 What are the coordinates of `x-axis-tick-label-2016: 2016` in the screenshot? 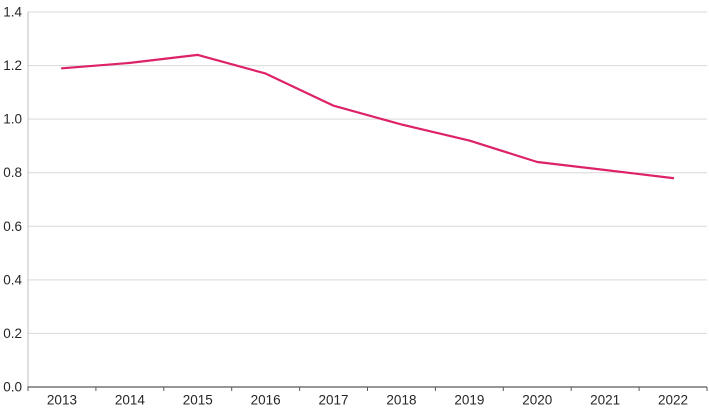 It's located at (266, 400).